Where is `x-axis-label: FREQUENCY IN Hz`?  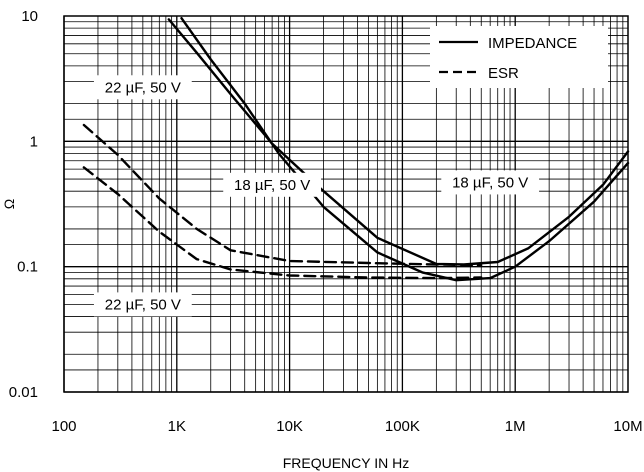 x-axis-label: FREQUENCY IN Hz is located at coordinates (346, 463).